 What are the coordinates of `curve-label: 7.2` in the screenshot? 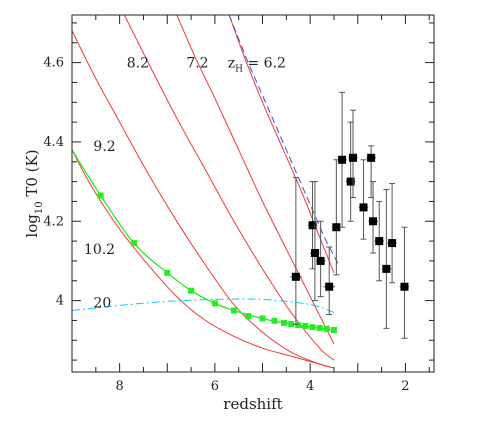 It's located at (197, 64).